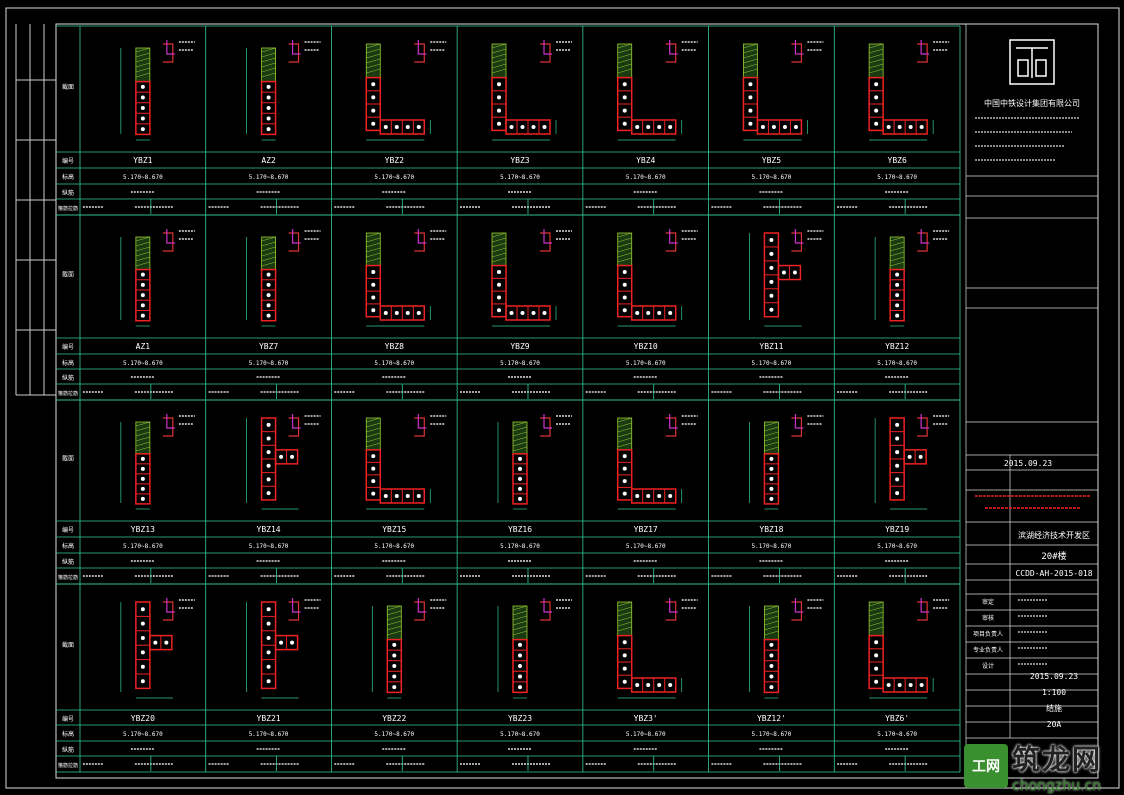  Describe the element at coordinates (143, 718) in the screenshot. I see `column-id-label: YBZ20` at that location.